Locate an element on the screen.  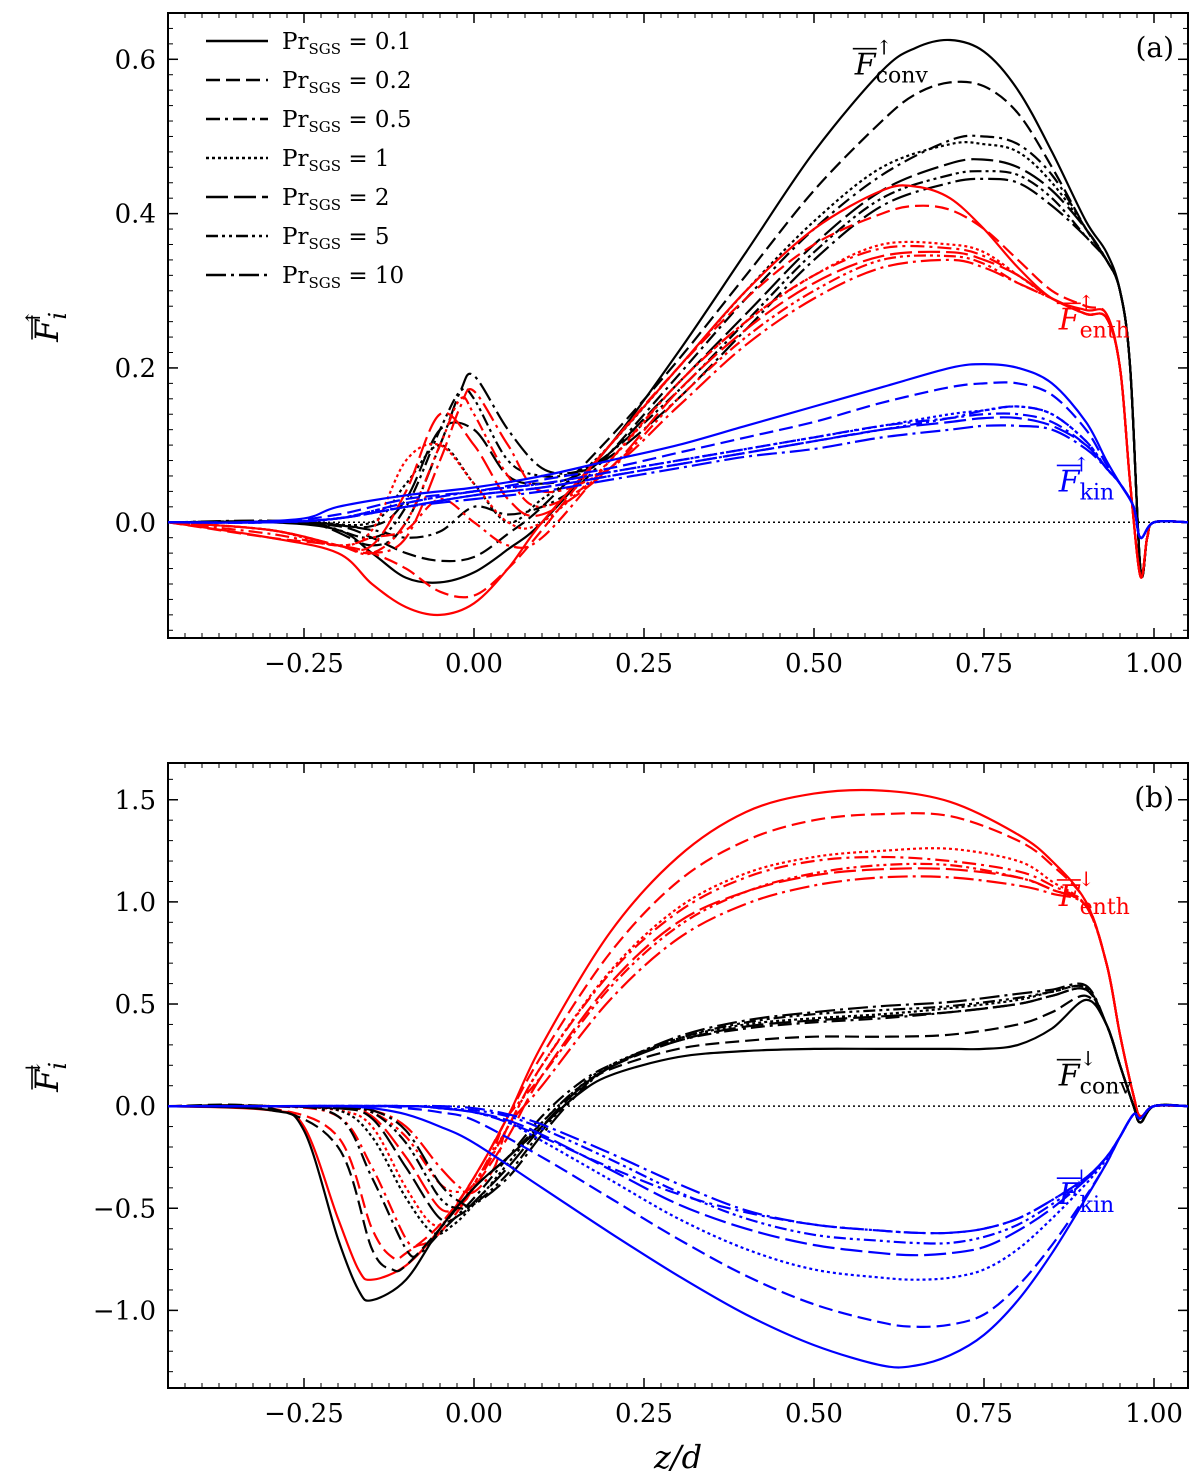
legend-entry: PrSGS = 0.2 is located at coordinates (347, 82).